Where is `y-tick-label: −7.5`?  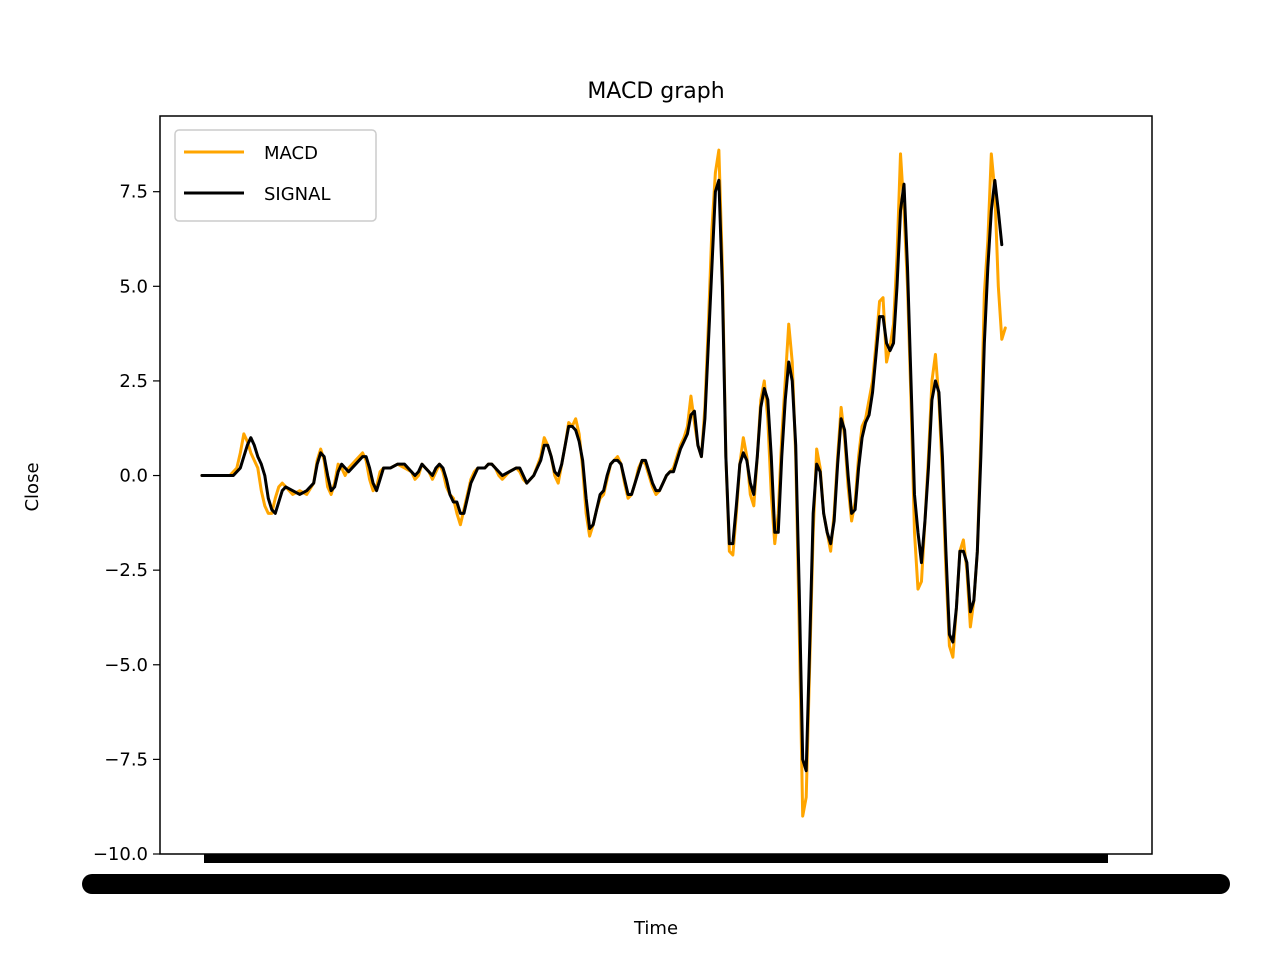 y-tick-label: −7.5 is located at coordinates (126, 759).